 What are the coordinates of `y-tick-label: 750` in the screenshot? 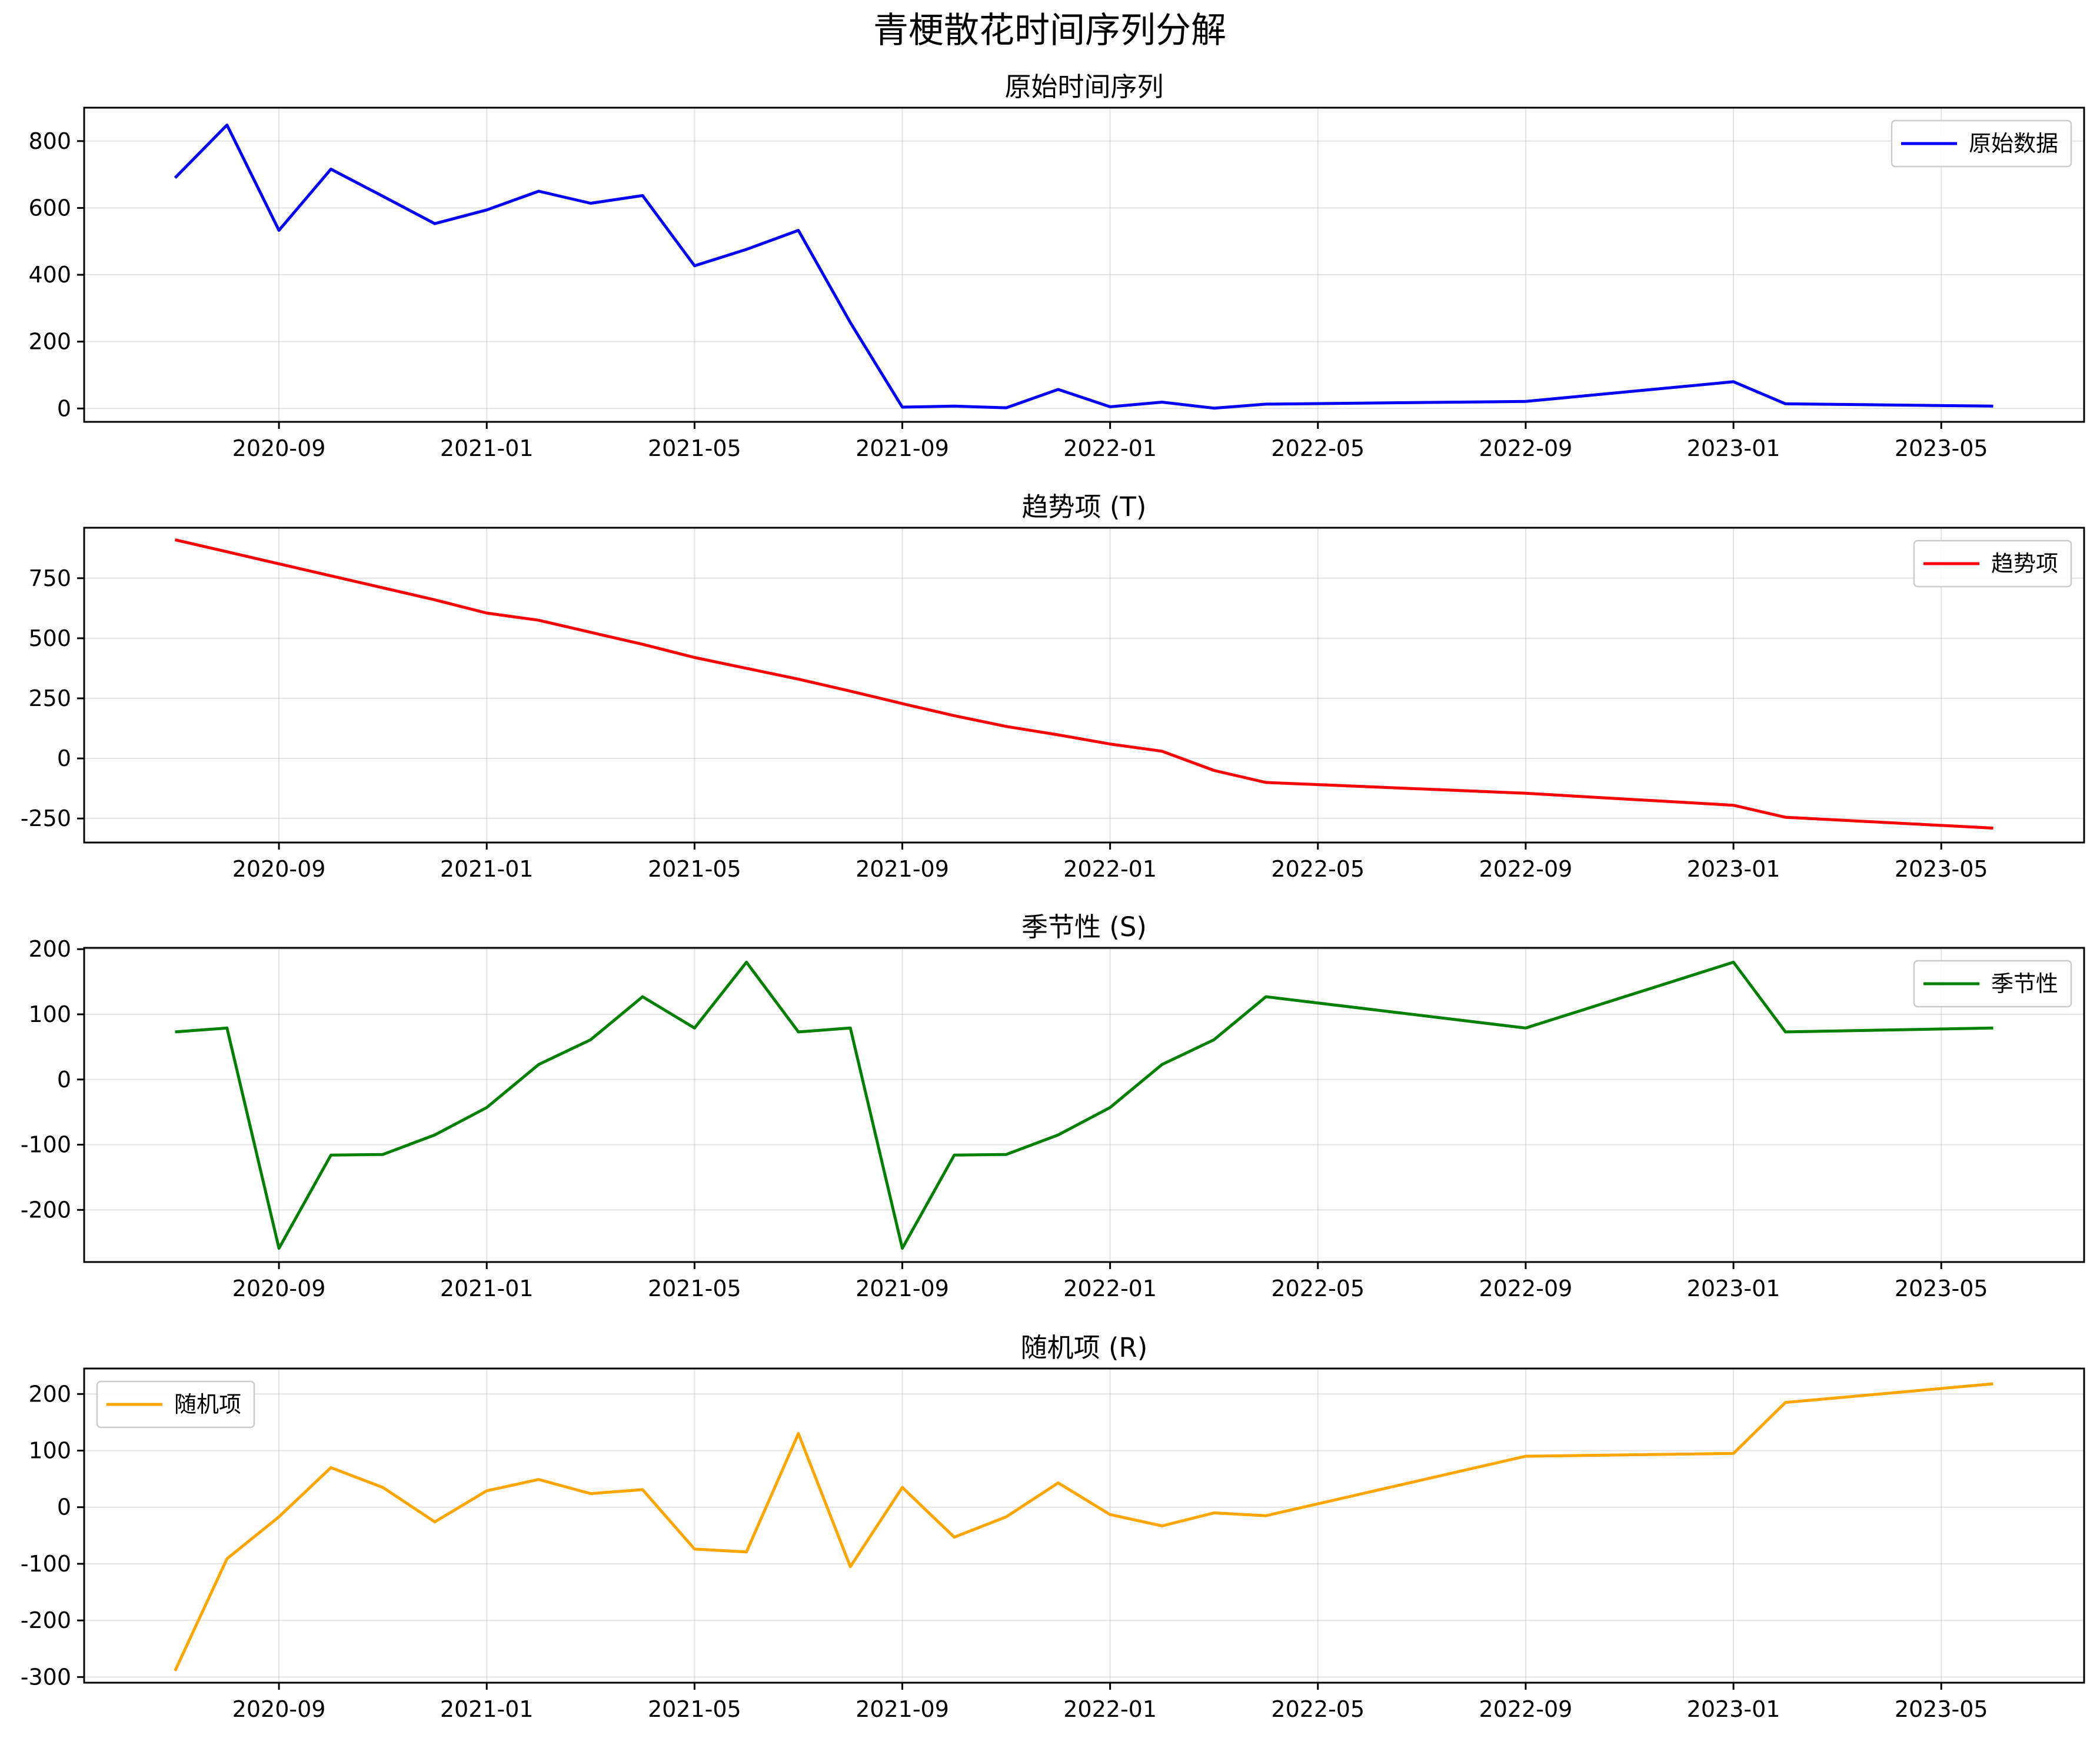 It's located at (49, 578).